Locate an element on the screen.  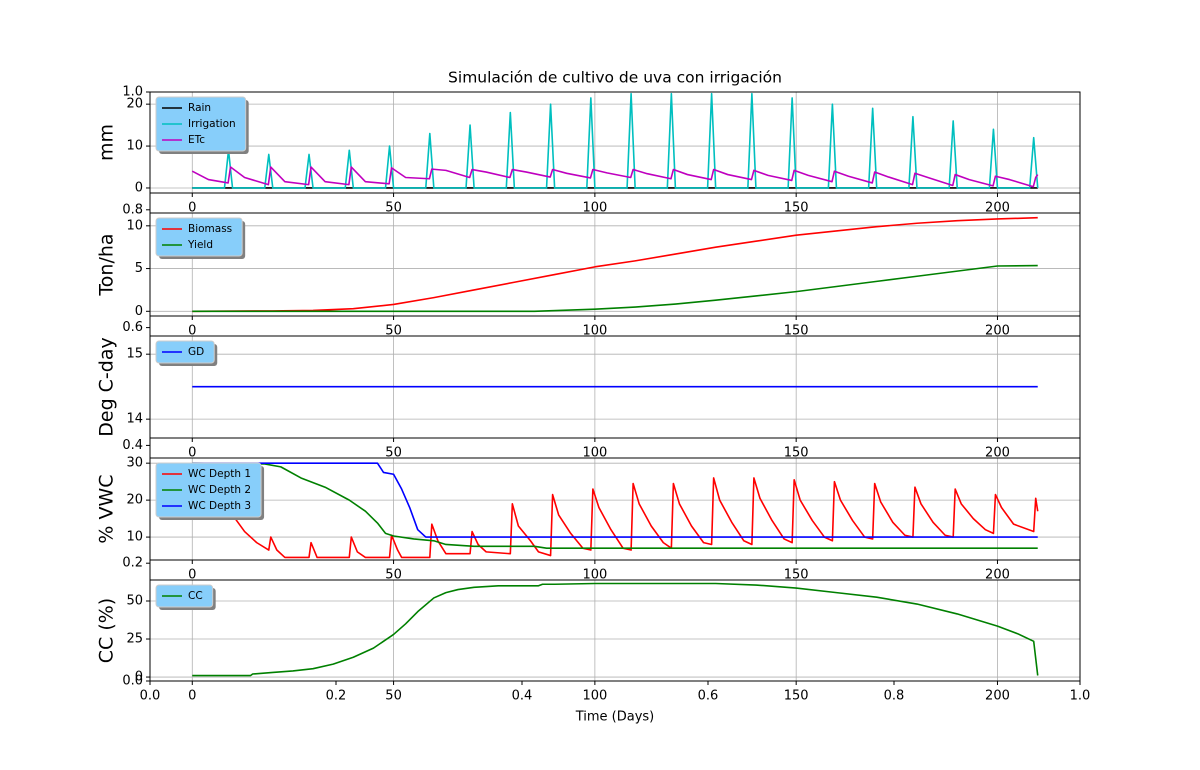
legend-label: GD is located at coordinates (196, 352).